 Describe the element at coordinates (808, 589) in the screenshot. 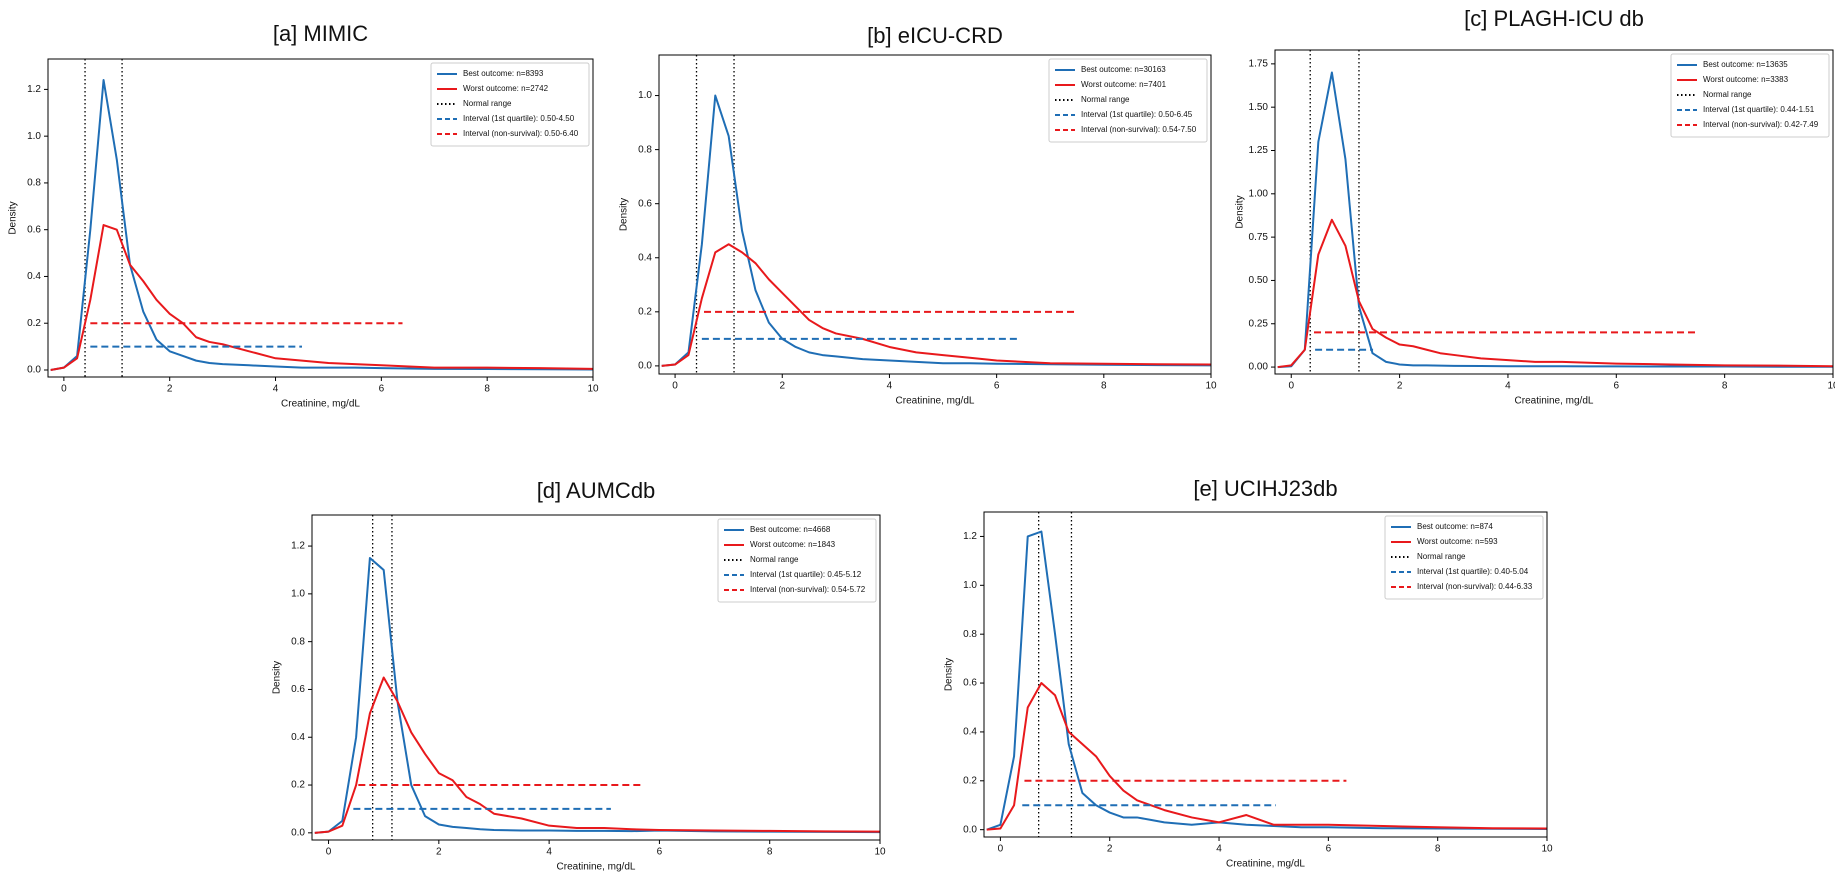

I see `legend-label: Interval (non-survival): 0.54-5.72` at that location.